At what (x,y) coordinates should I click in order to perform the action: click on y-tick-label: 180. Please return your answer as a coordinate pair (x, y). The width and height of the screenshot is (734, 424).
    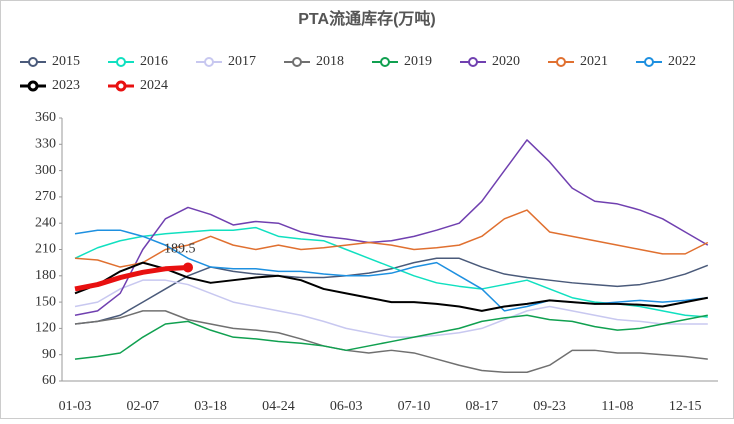
    Looking at the image, I should click on (45, 275).